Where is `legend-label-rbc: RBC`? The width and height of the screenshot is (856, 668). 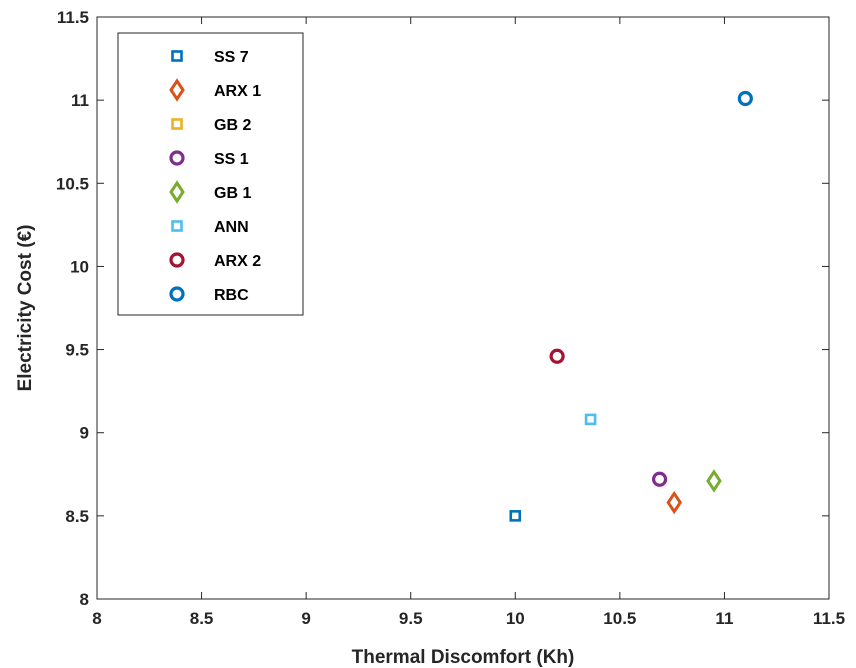 legend-label-rbc: RBC is located at coordinates (231, 295).